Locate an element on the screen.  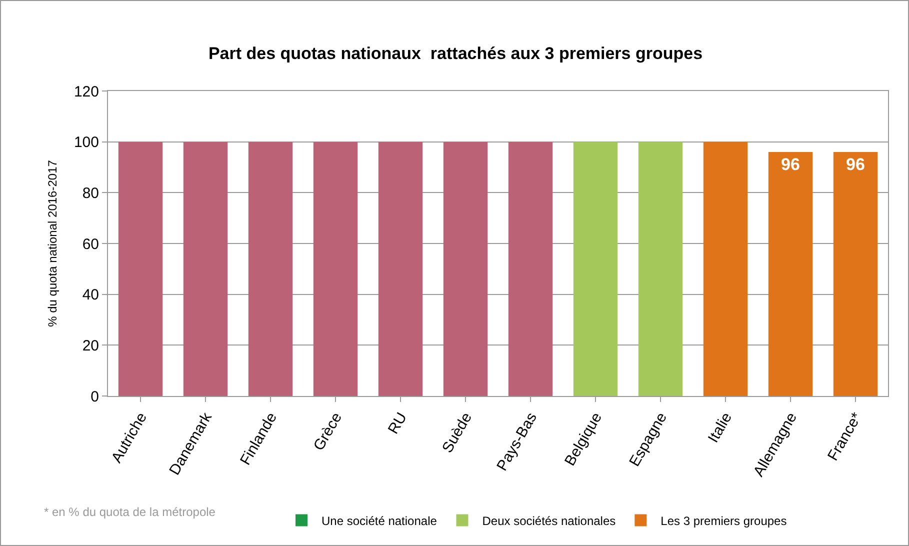
legend-label: Les 3 premiers groupes is located at coordinates (723, 521).